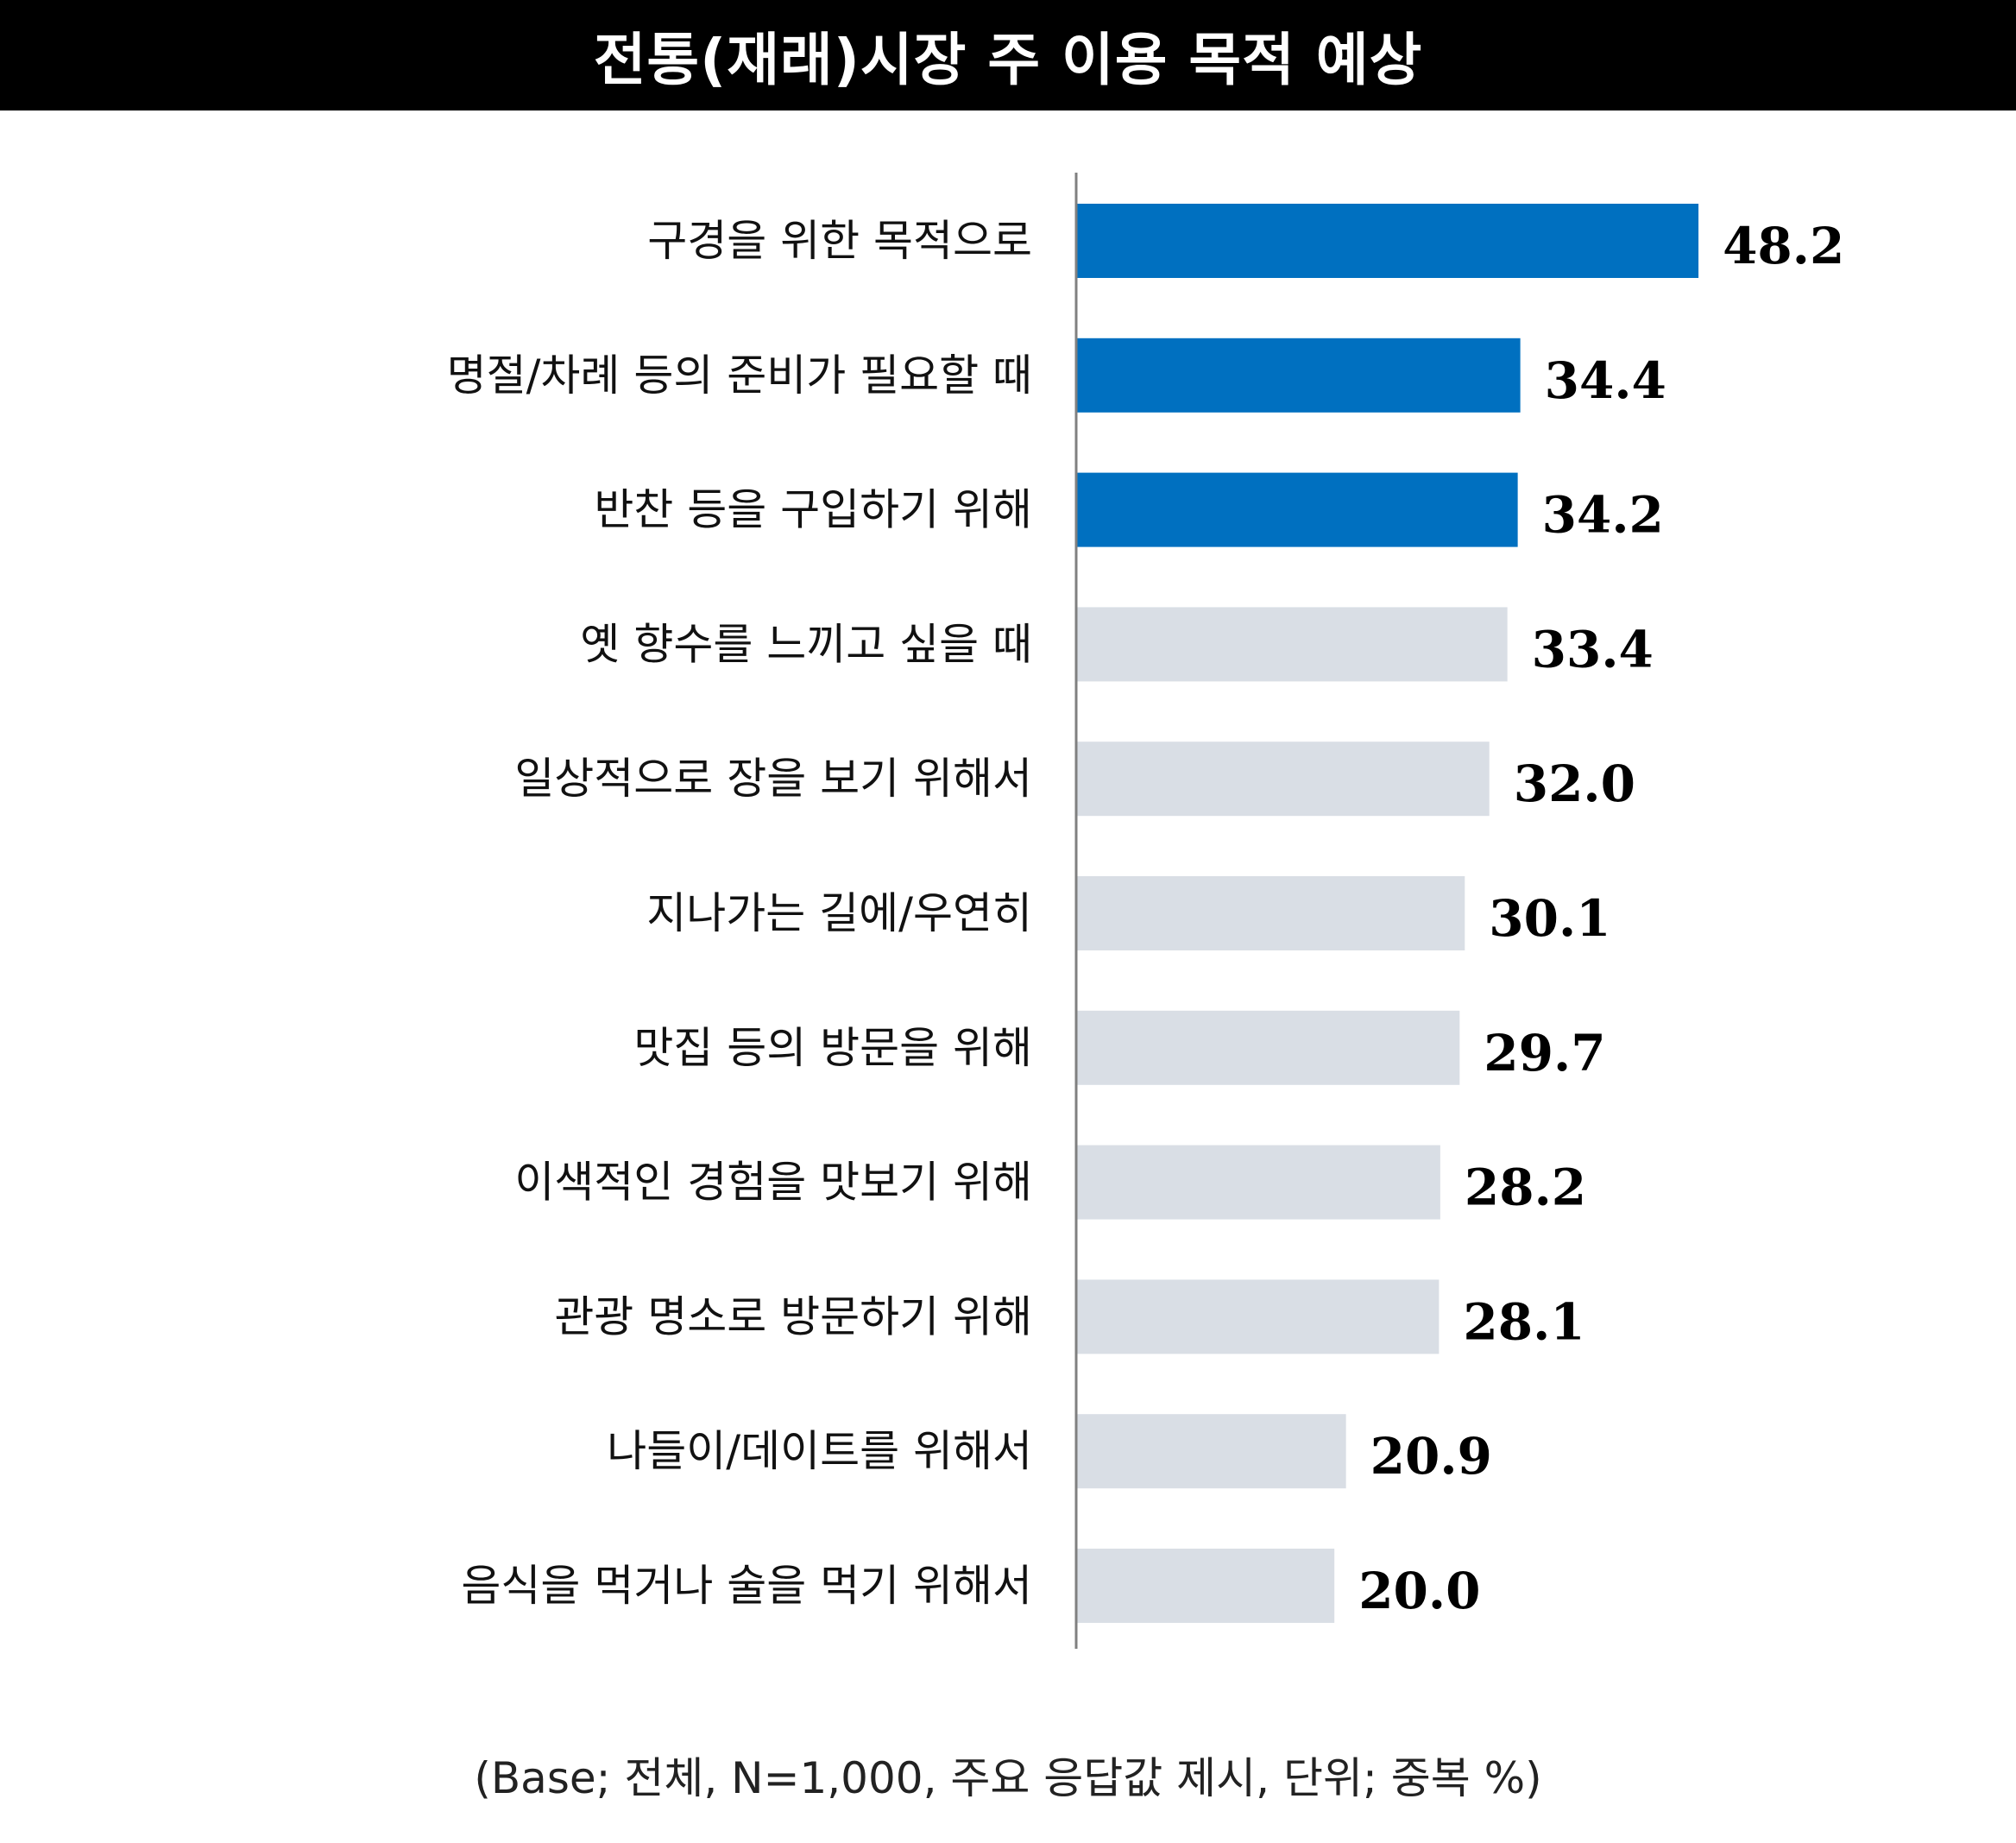 The width and height of the screenshot is (2016, 1843). Describe the element at coordinates (773, 779) in the screenshot. I see `category-label-5: 일상적으로 장을 보기 위해서` at that location.